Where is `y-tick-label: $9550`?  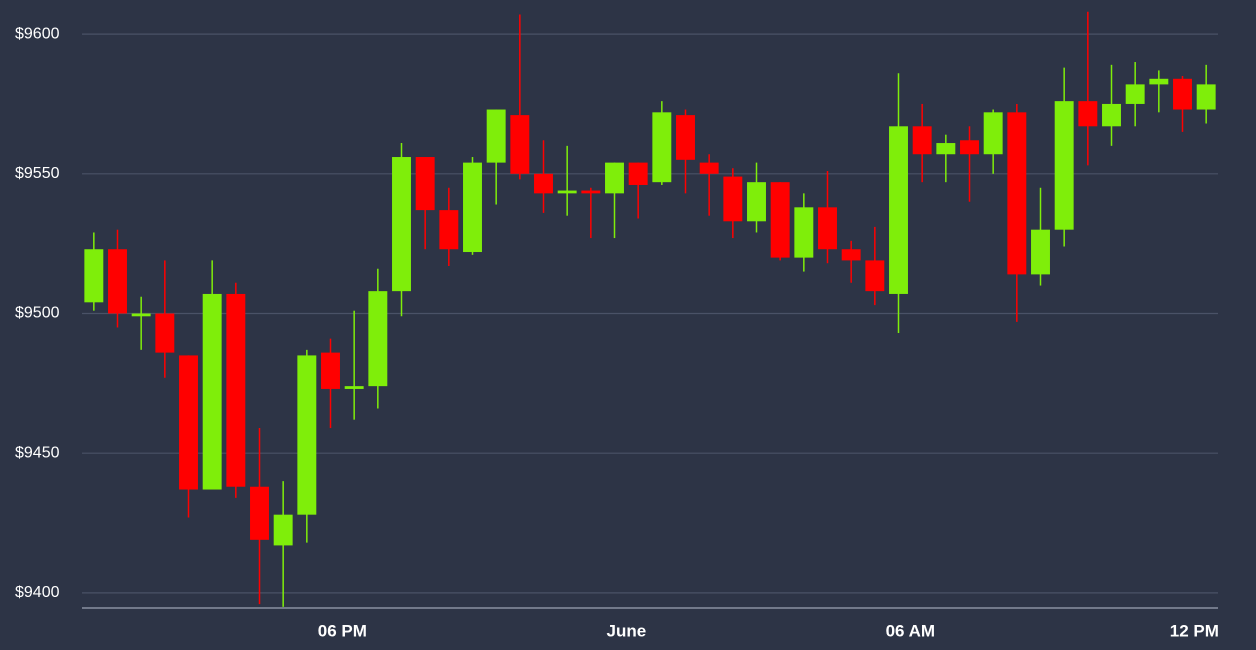
y-tick-label: $9550 is located at coordinates (37, 173).